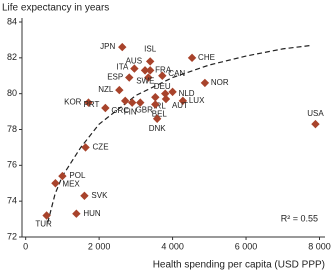 Image resolution: width=331 pixels, height=273 pixels. I want to click on point-label: ITA, so click(123, 67).